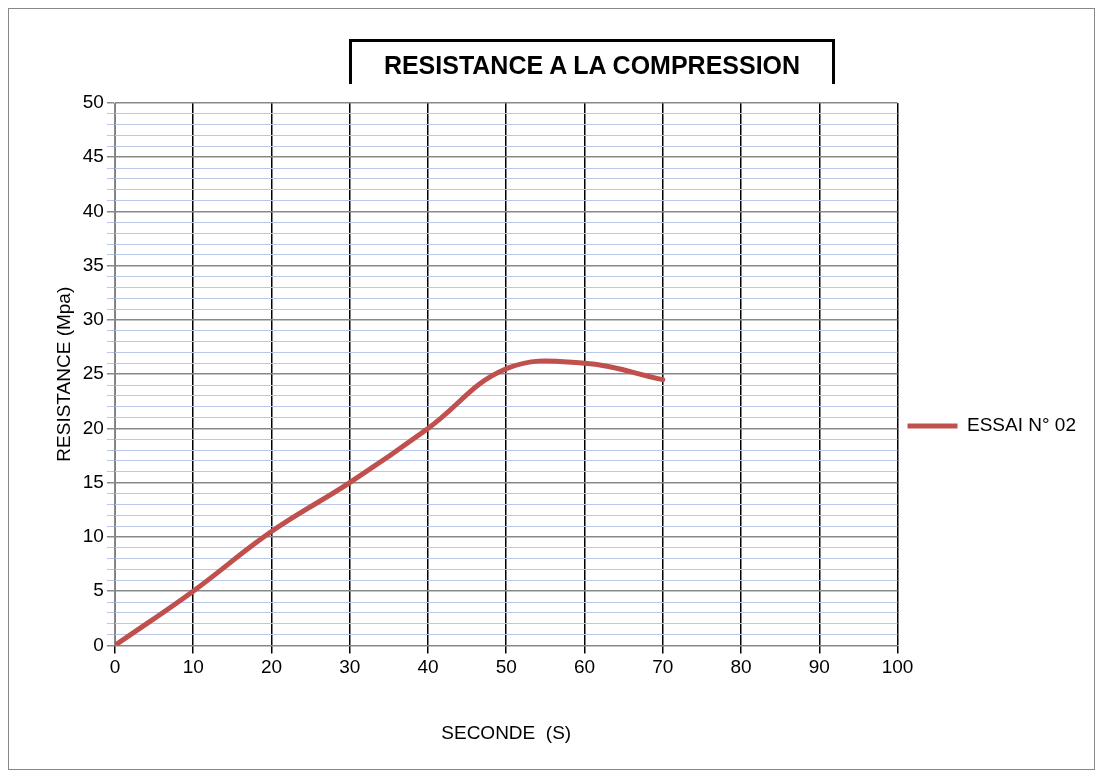  Describe the element at coordinates (584, 667) in the screenshot. I see `x-tick-label: 60` at that location.